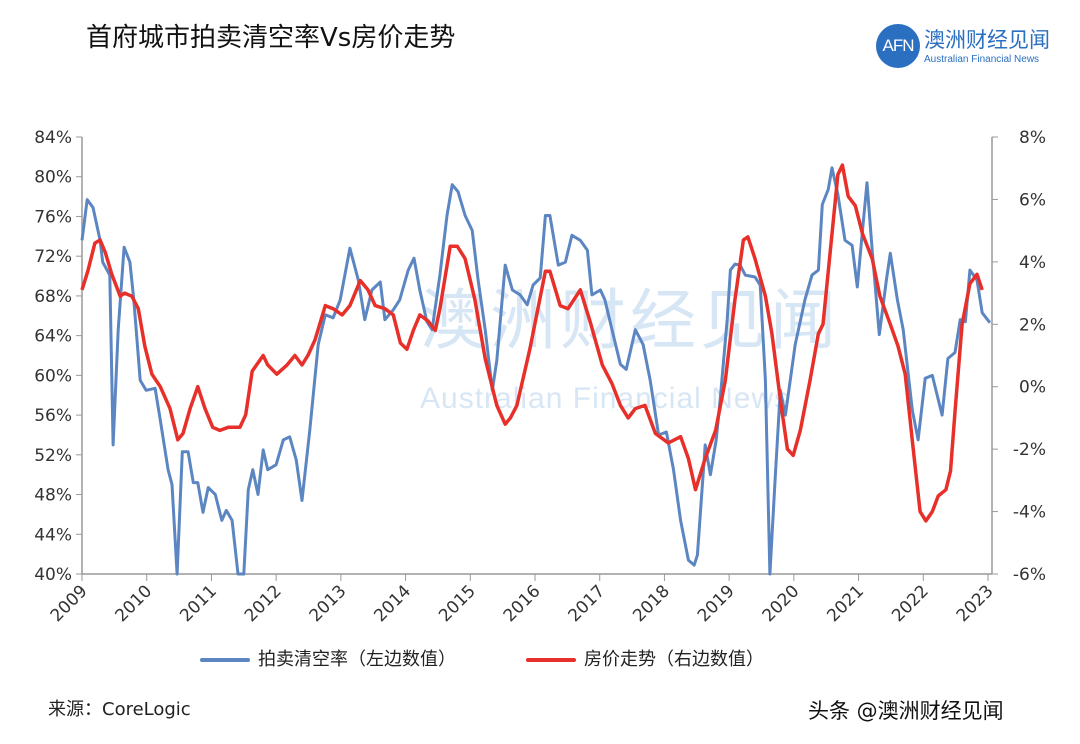 Image resolution: width=1080 pixels, height=744 pixels. What do you see at coordinates (134, 603) in the screenshot?
I see `x-tick-label: 2010` at bounding box center [134, 603].